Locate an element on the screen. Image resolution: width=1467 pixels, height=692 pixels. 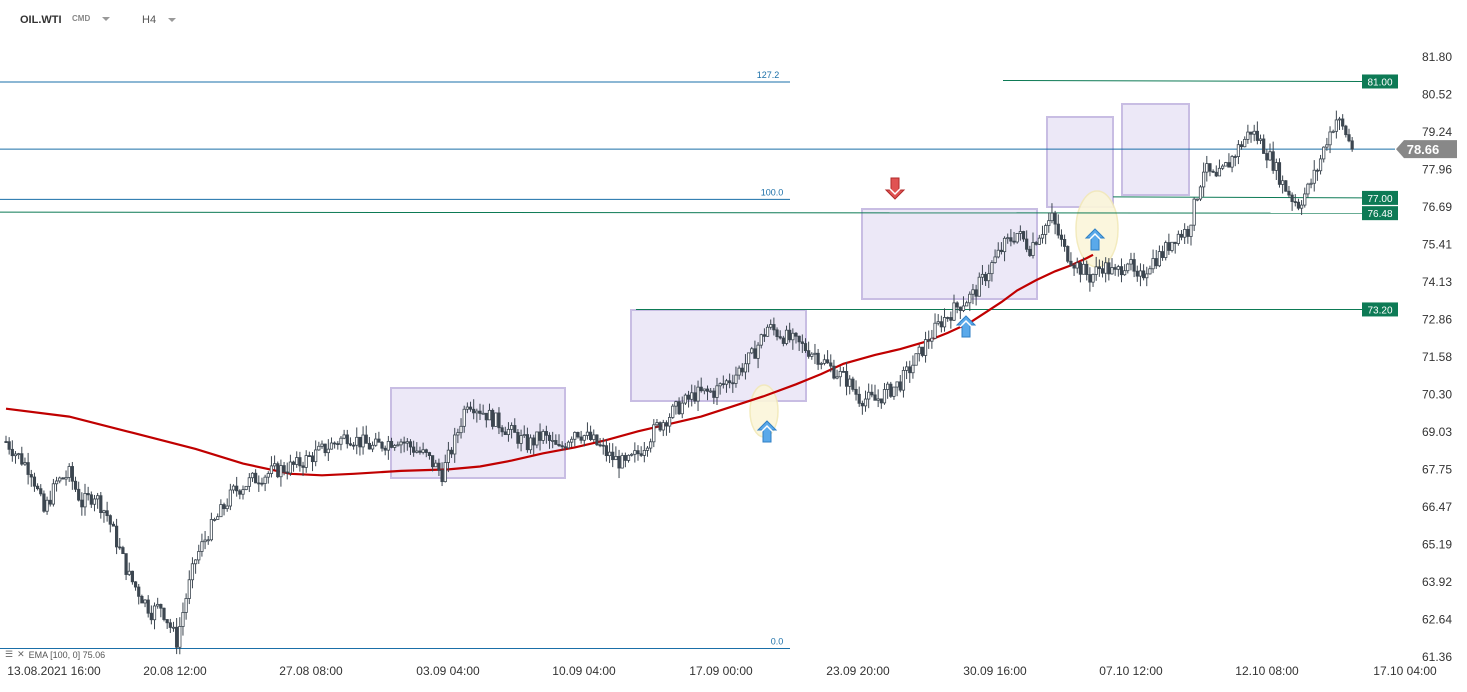
hamburger-icon: ☰ is located at coordinates (9, 654).